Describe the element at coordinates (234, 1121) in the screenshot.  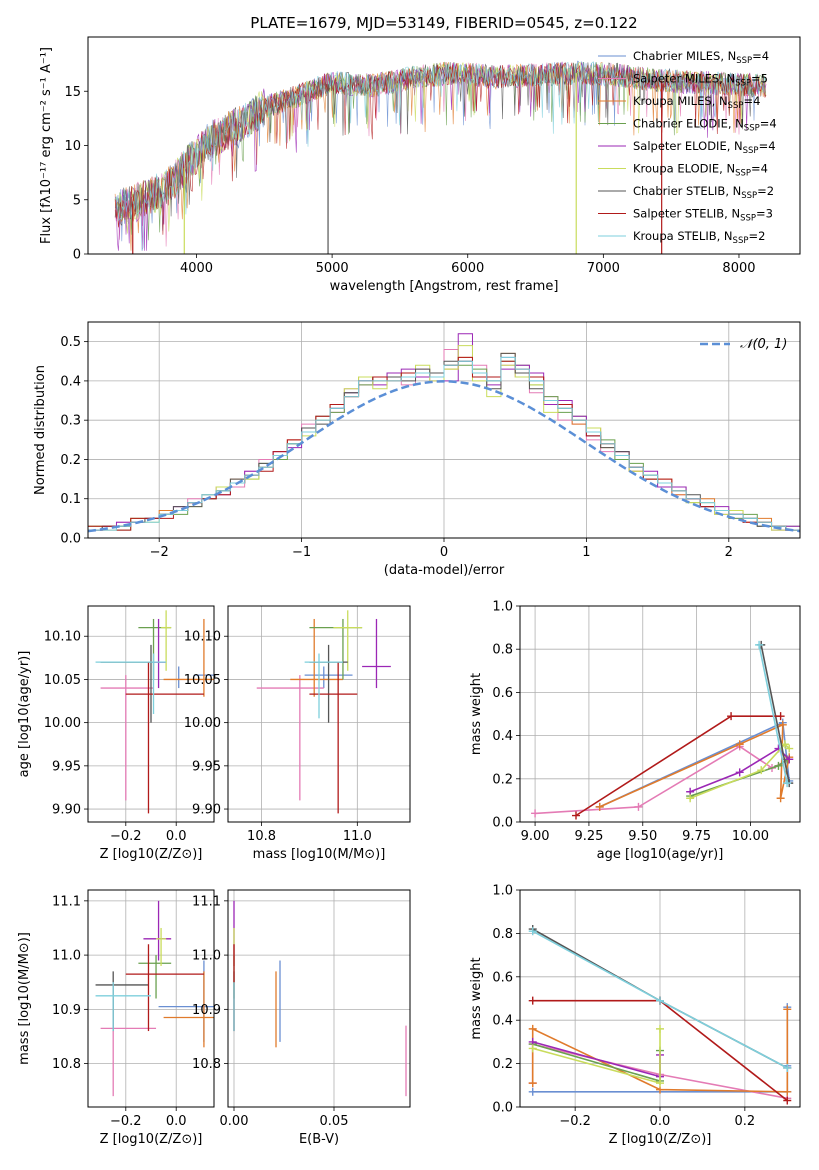
I see `x-tick-label: 0.00` at that location.